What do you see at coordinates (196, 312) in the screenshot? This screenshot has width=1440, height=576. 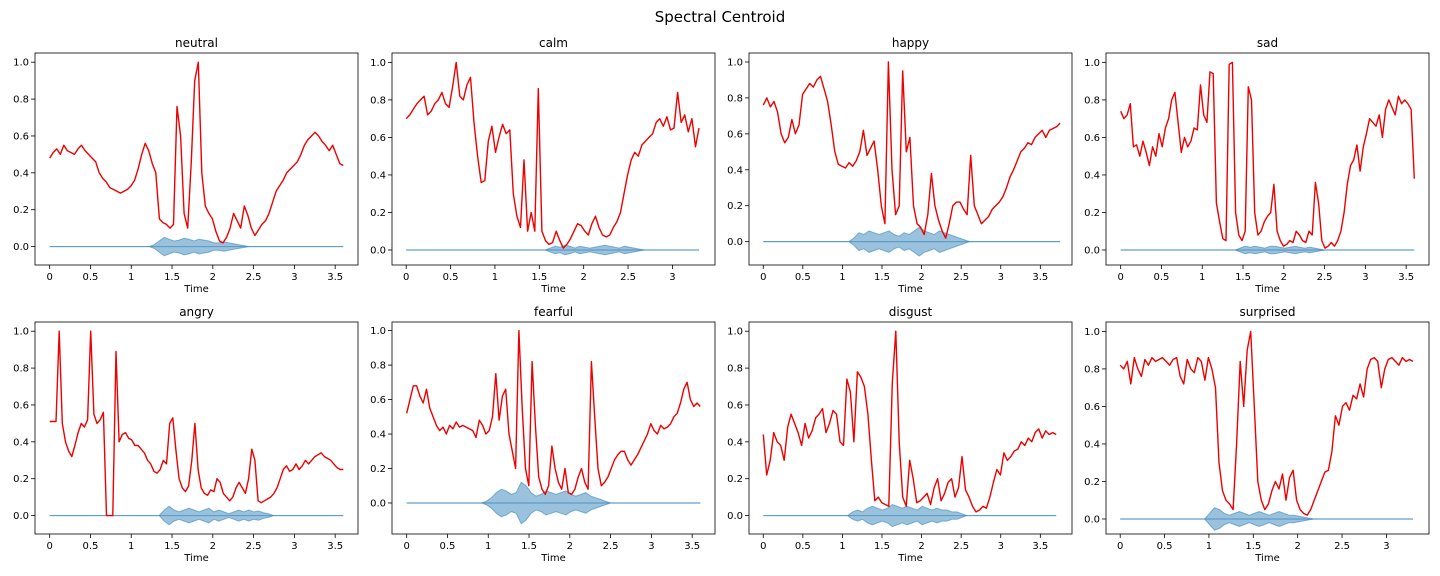 I see `subplot-title: angry` at bounding box center [196, 312].